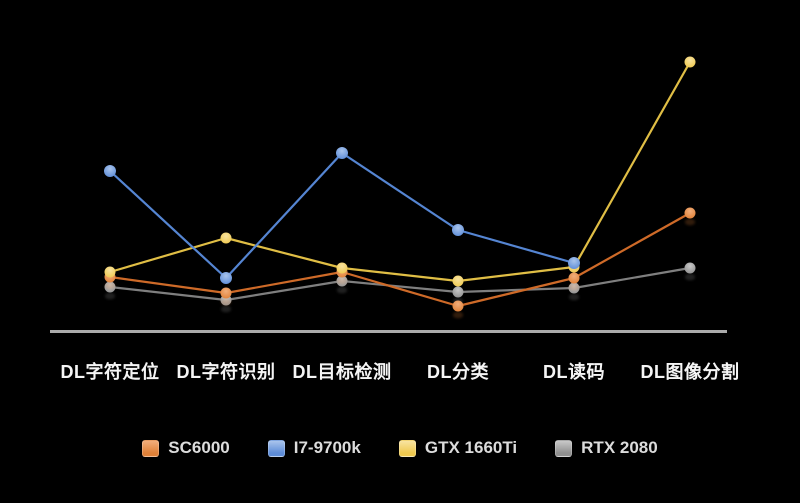 This screenshot has height=503, width=800. What do you see at coordinates (400, 259) in the screenshot?
I see `series-line-sc6000` at bounding box center [400, 259].